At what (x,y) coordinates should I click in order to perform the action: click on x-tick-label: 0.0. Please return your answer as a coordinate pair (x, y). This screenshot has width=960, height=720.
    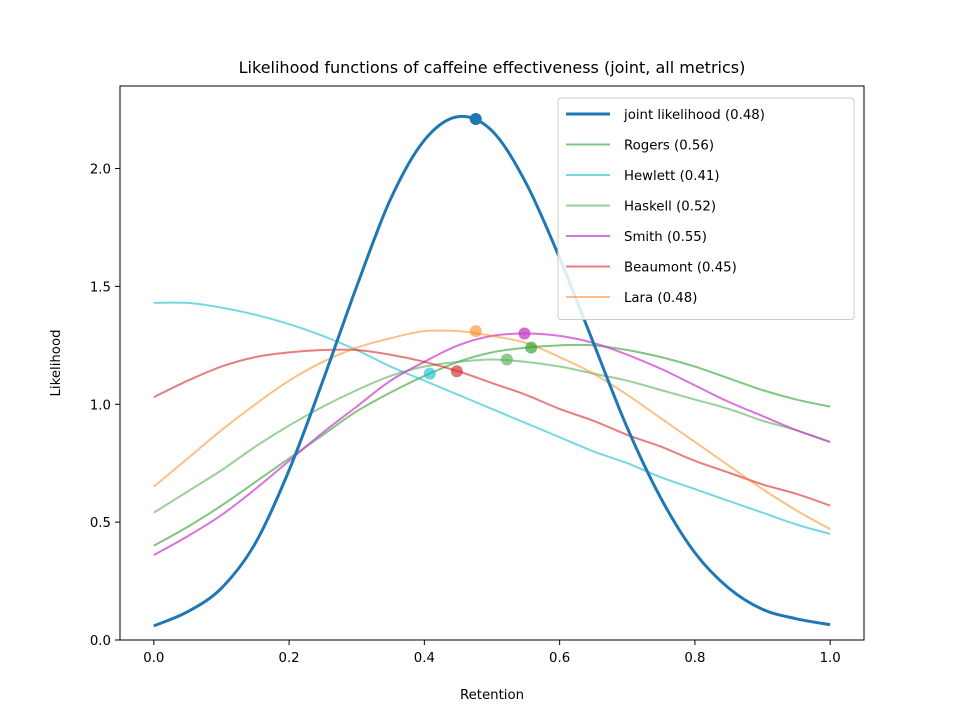
    Looking at the image, I should click on (153, 658).